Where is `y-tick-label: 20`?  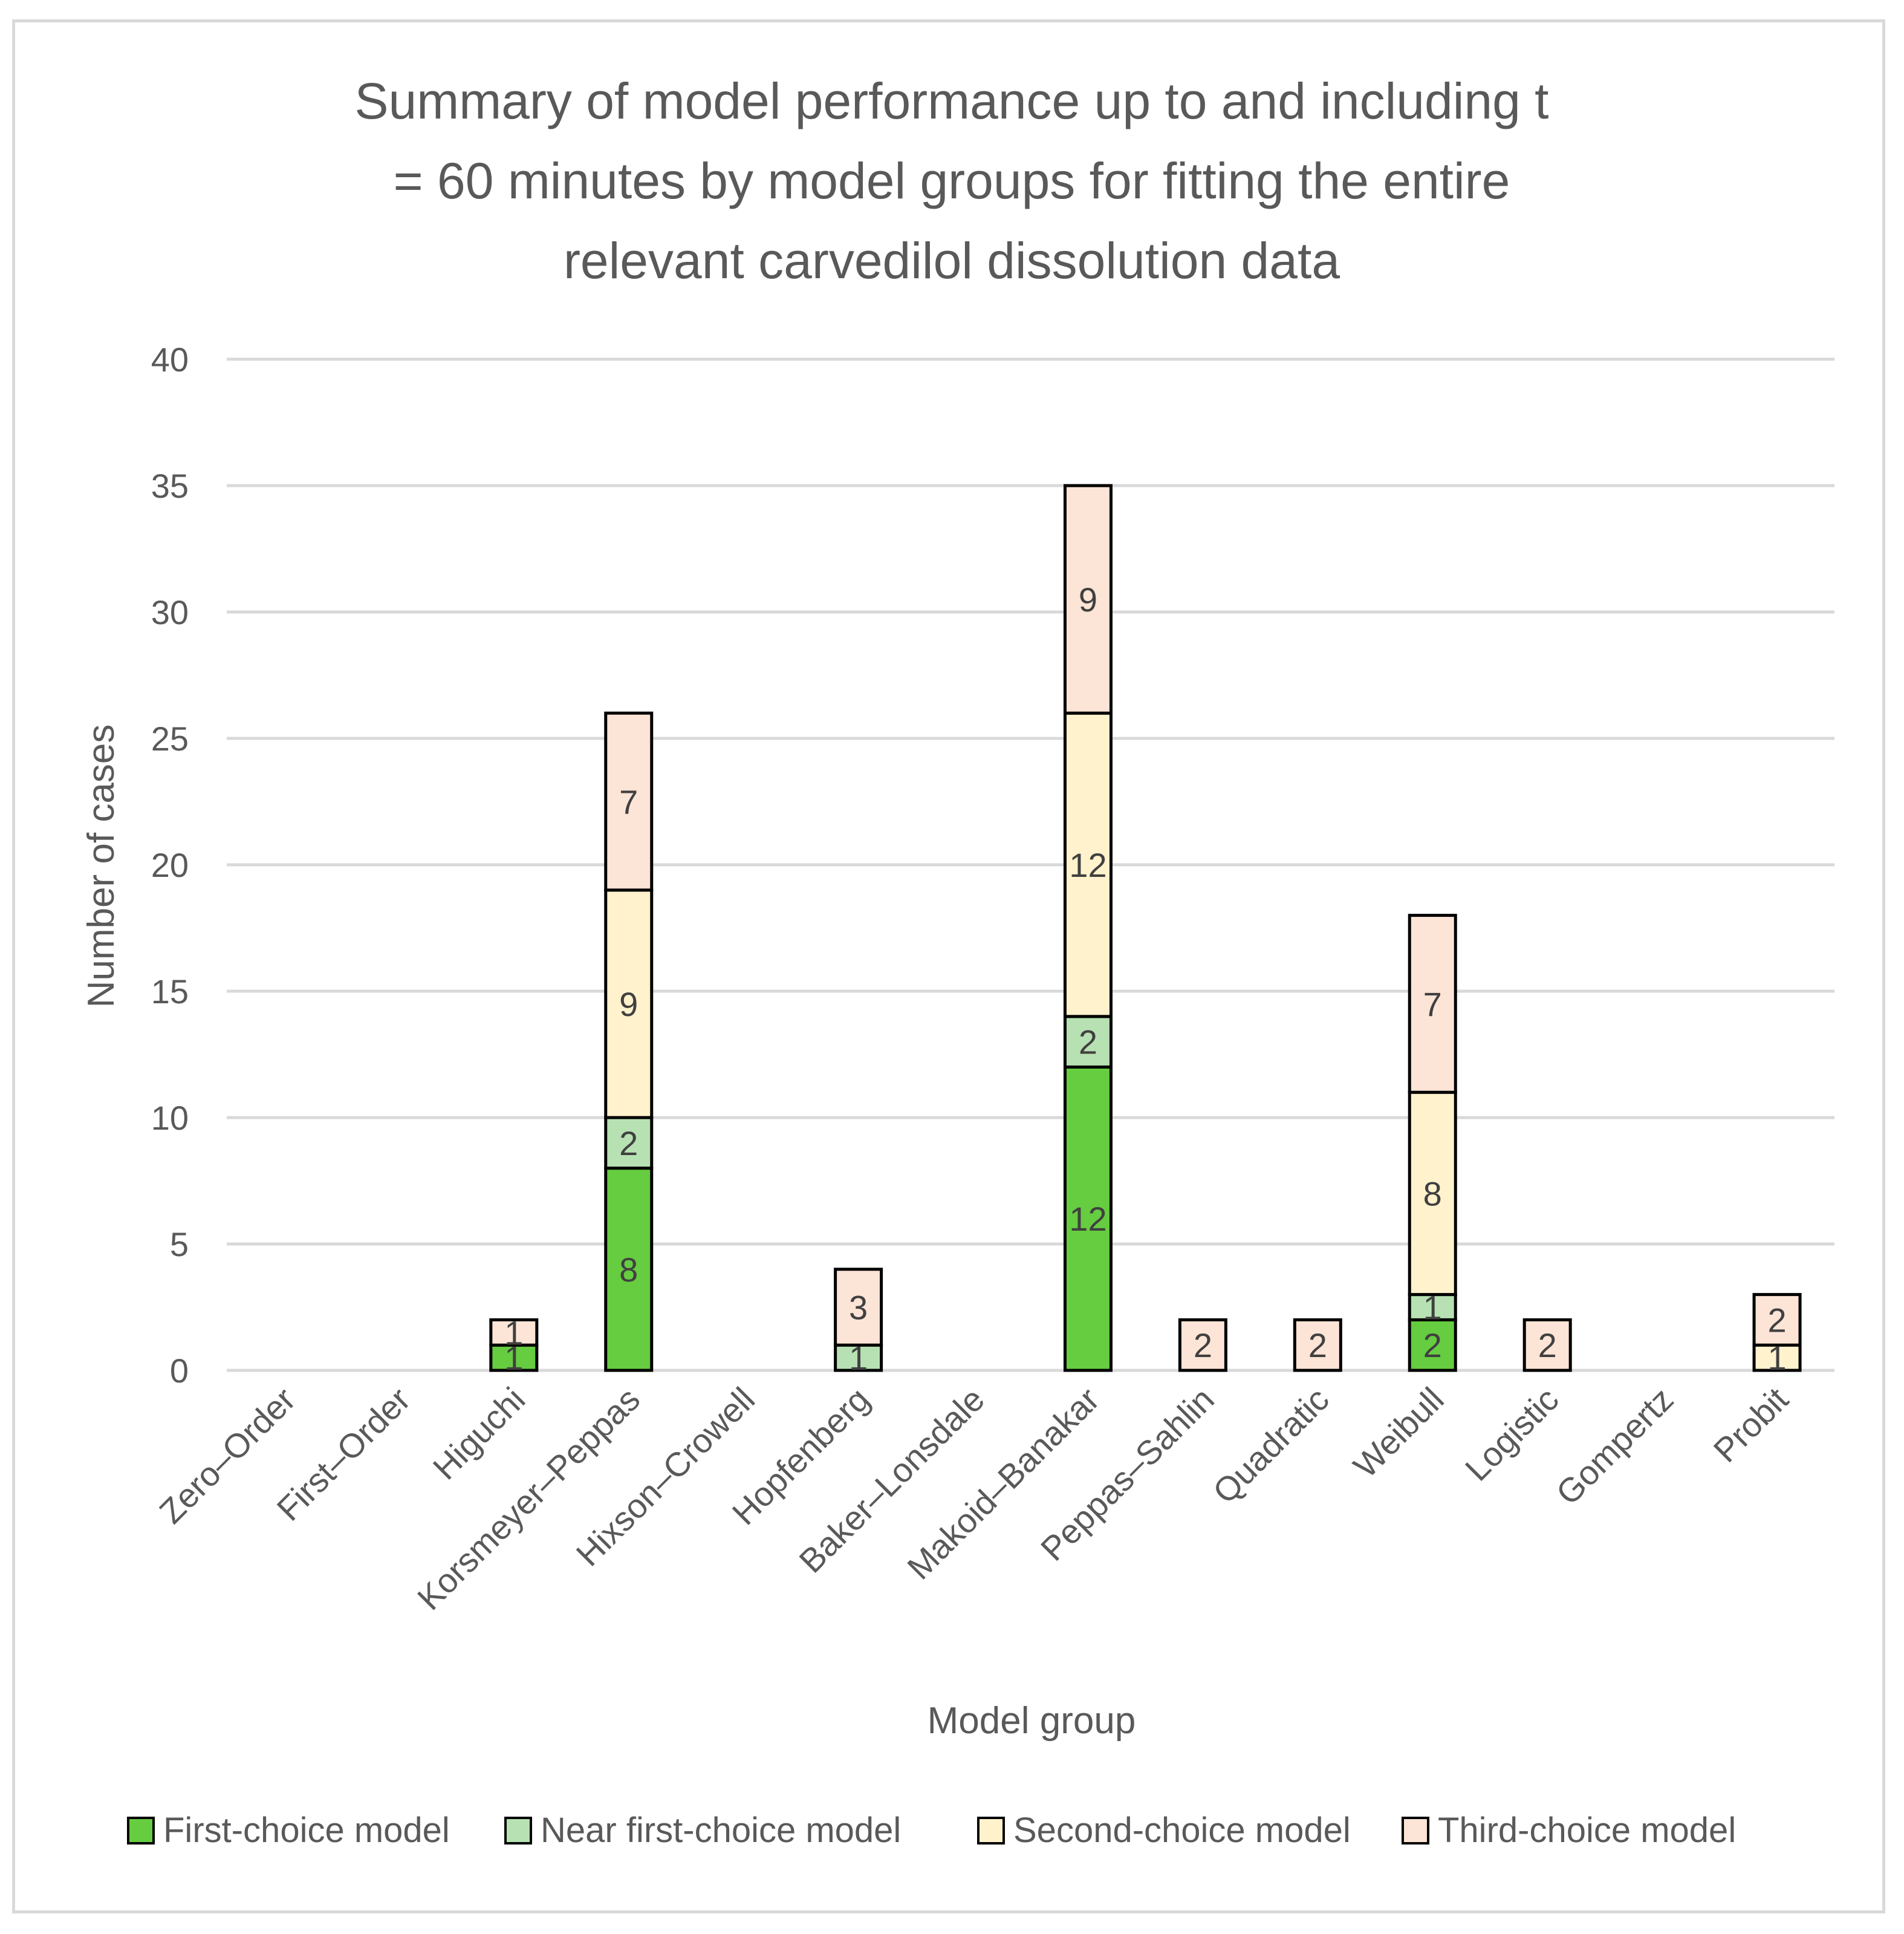 y-tick-label: 20 is located at coordinates (170, 865).